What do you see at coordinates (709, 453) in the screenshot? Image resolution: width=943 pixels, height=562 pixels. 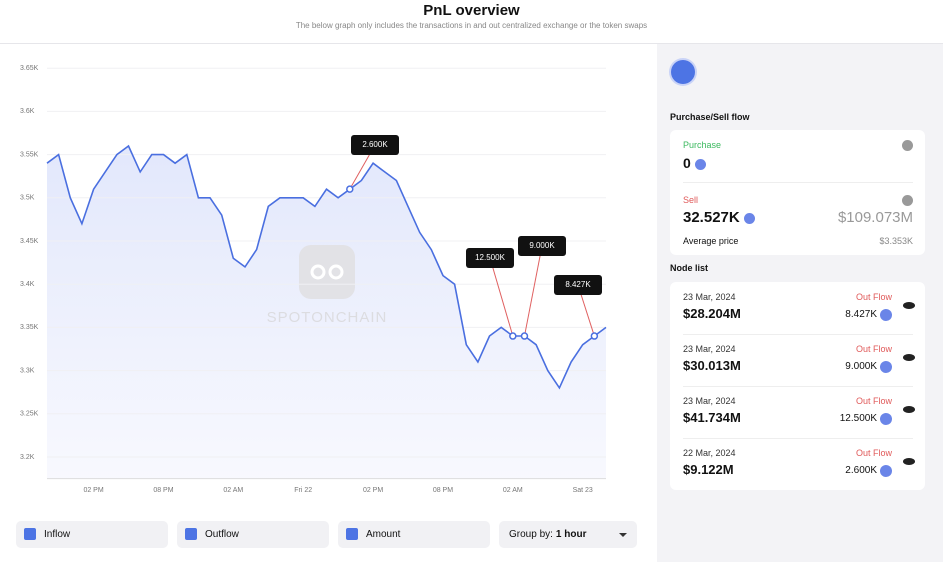 I see `node-date: 22 Mar, 2024` at bounding box center [709, 453].